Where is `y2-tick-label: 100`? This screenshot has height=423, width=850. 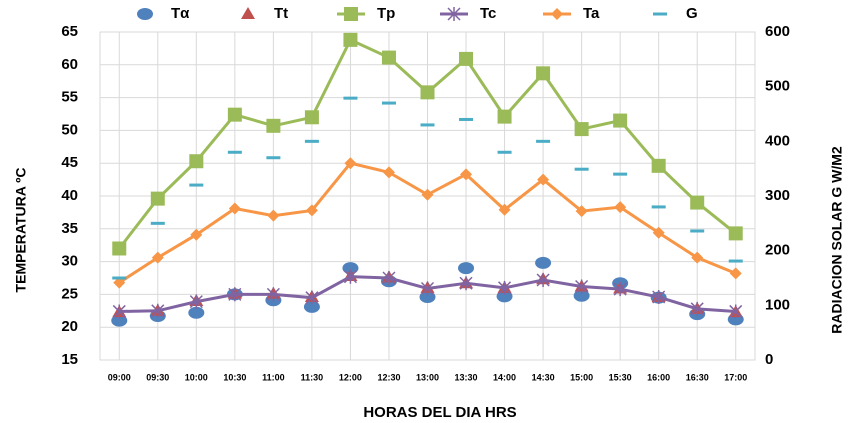 y2-tick-label: 100 is located at coordinates (777, 304).